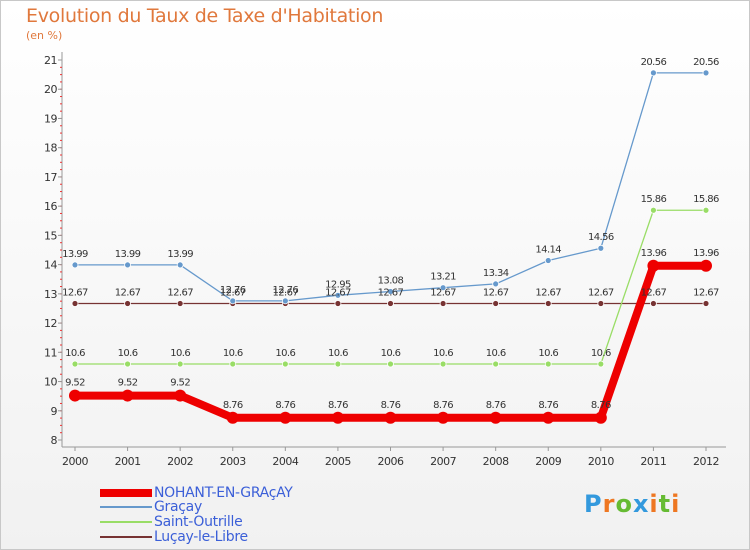  Describe the element at coordinates (178, 507) in the screenshot. I see `legend-label-gracay: Graçay` at that location.